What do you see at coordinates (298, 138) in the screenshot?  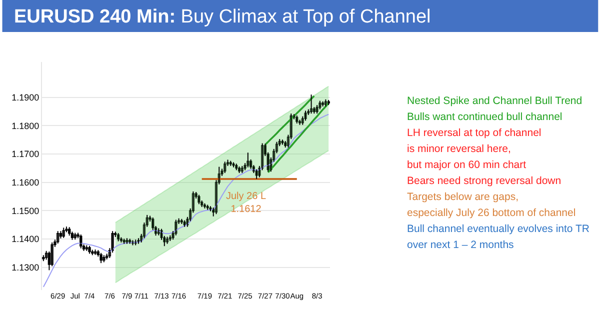 I see `line-series` at bounding box center [298, 138].